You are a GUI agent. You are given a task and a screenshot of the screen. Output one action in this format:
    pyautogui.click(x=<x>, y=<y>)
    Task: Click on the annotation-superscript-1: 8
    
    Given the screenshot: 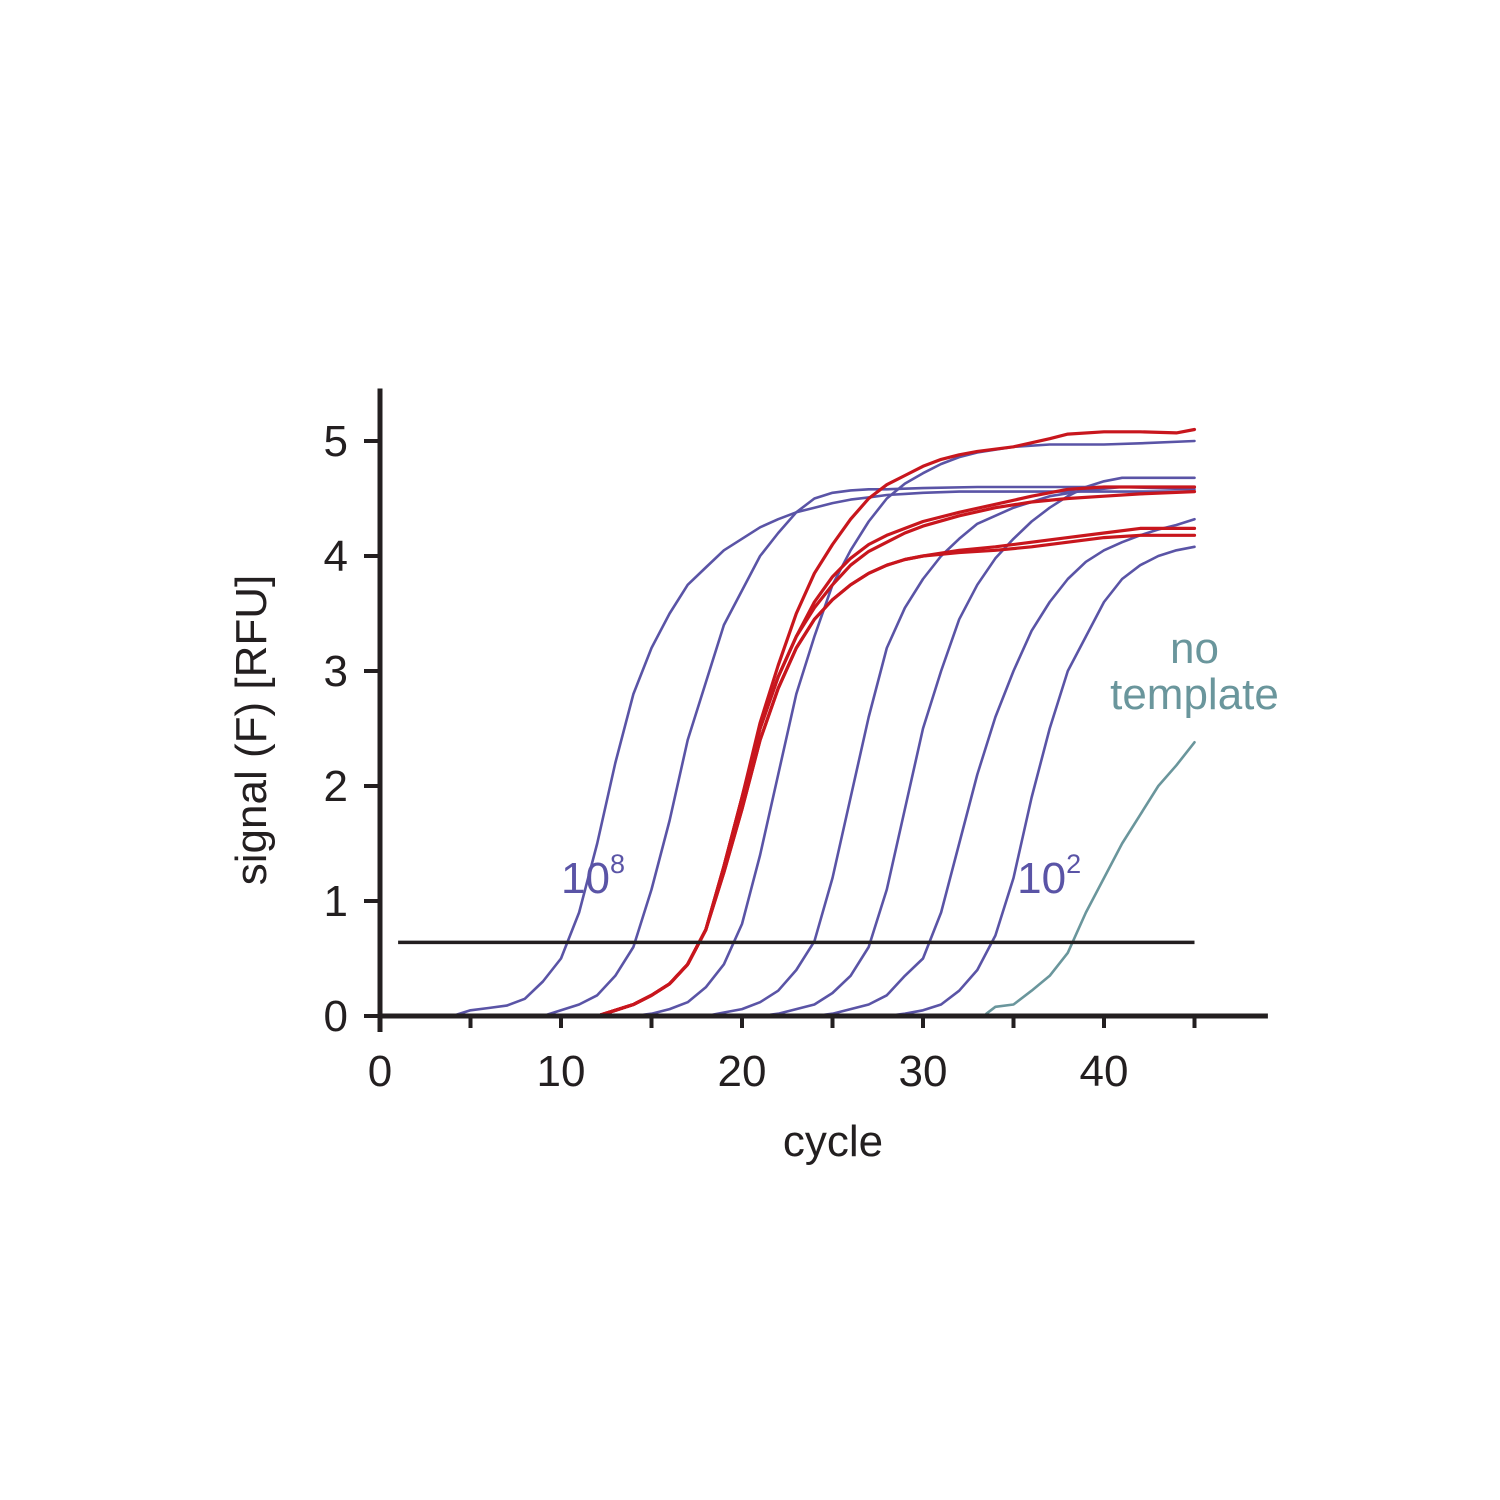 What is the action you would take?
    pyautogui.click(x=617, y=864)
    